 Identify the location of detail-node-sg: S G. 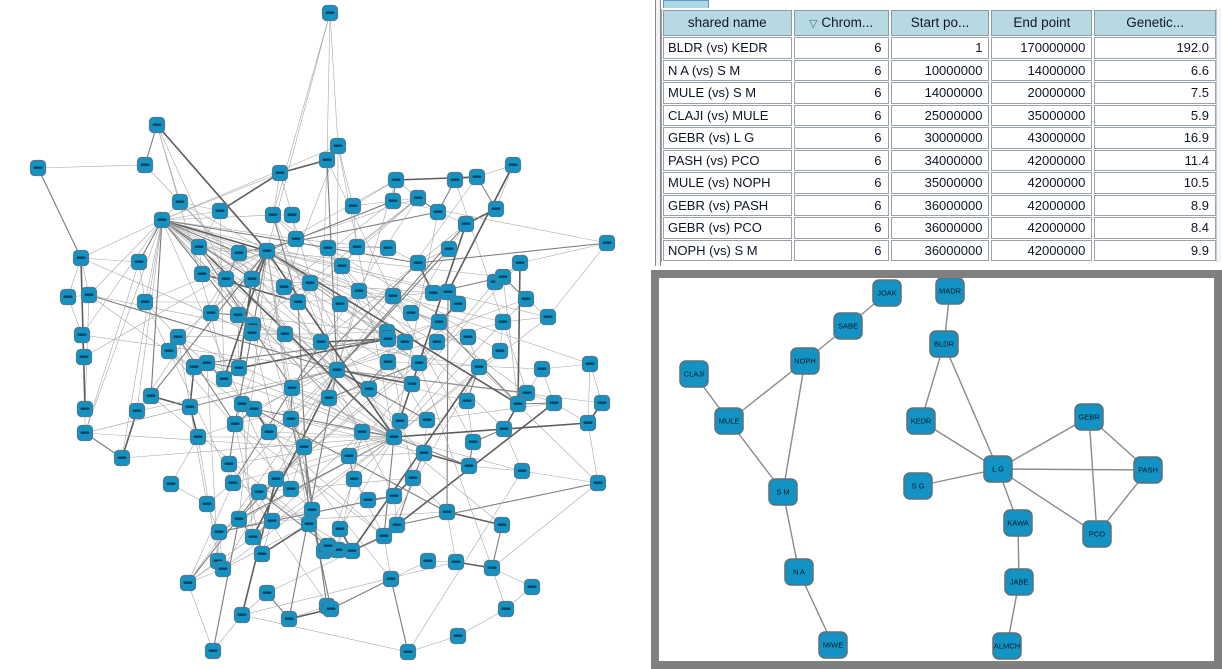
(918, 486).